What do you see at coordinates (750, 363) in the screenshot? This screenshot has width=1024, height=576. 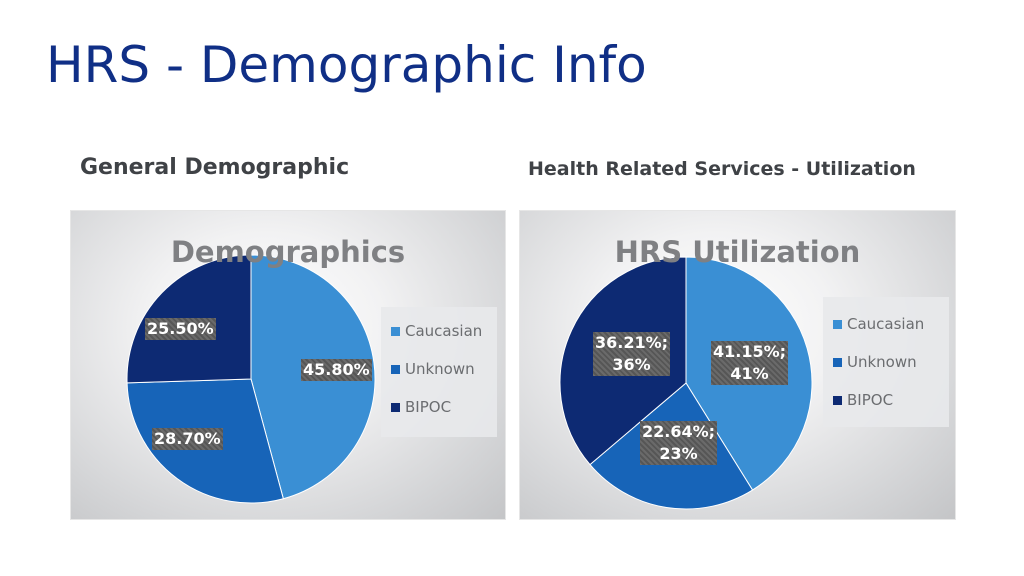 I see `data-label-caucasian: 41.15%; 41%` at bounding box center [750, 363].